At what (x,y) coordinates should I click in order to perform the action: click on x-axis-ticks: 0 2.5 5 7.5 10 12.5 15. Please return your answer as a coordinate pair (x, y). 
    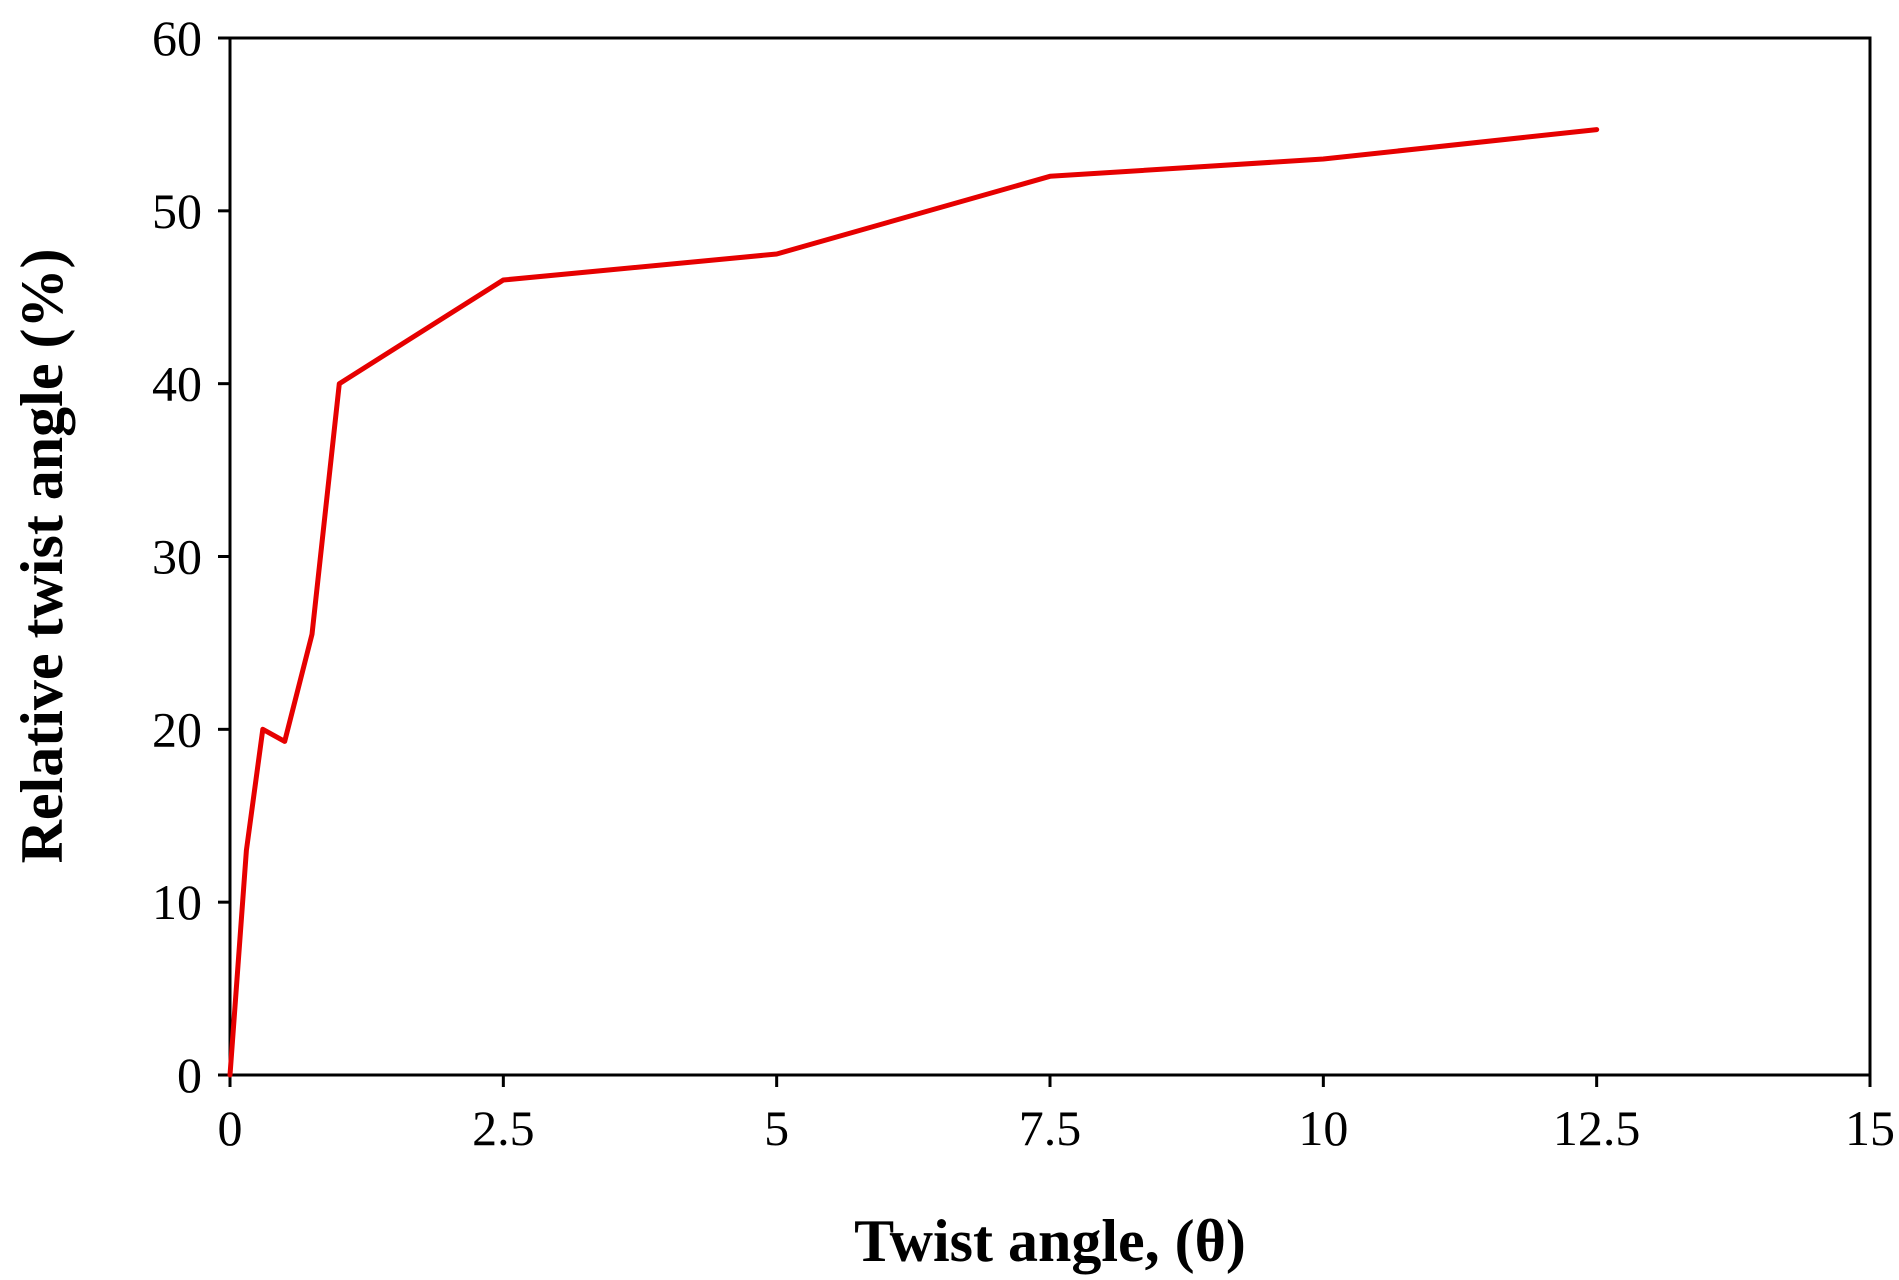
    Looking at the image, I should click on (1056, 1115).